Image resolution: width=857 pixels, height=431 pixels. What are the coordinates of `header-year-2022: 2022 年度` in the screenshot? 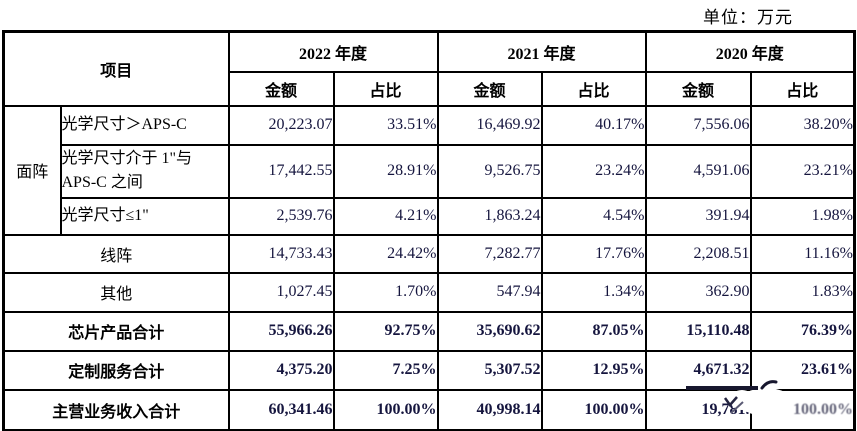 It's located at (333, 51).